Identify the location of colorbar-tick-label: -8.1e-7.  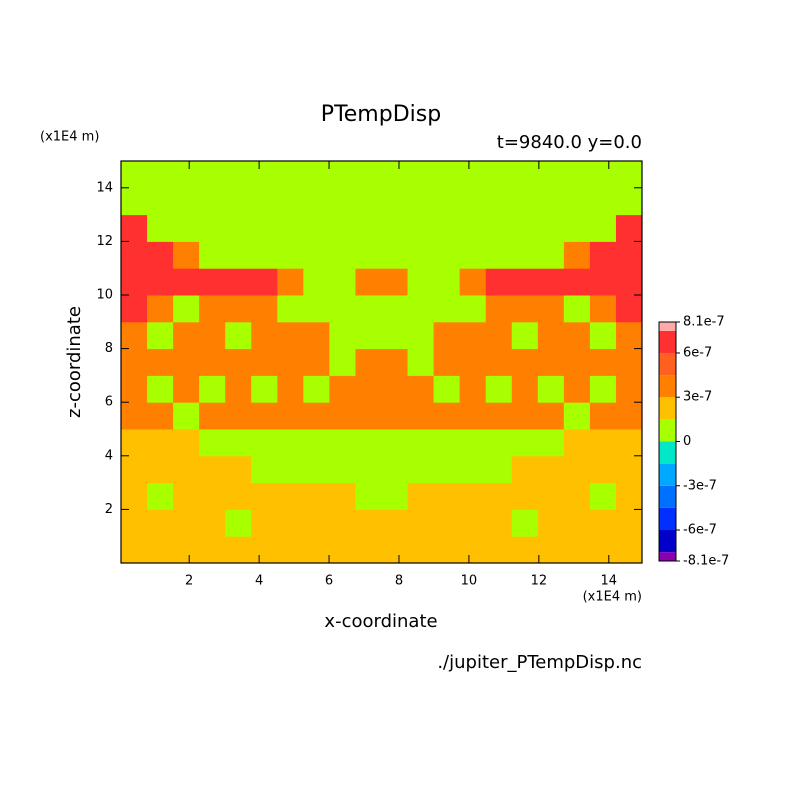
(706, 561).